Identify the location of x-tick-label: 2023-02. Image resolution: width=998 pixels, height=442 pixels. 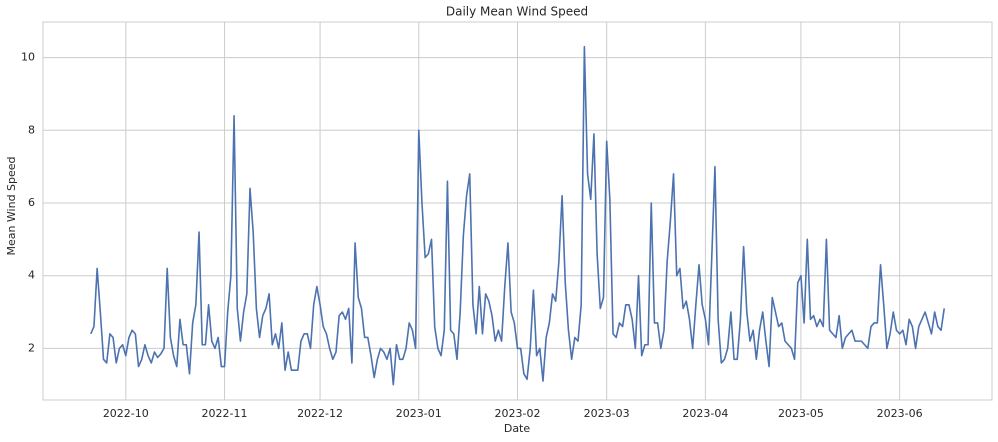
(518, 413).